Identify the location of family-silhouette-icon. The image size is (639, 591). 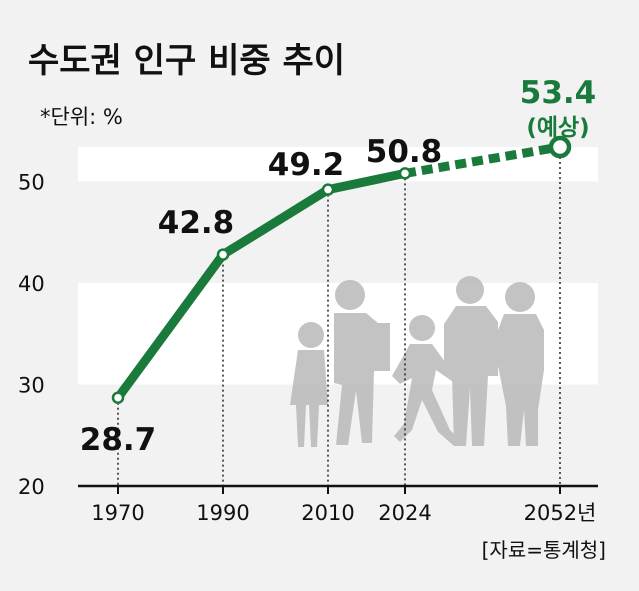
(417, 361).